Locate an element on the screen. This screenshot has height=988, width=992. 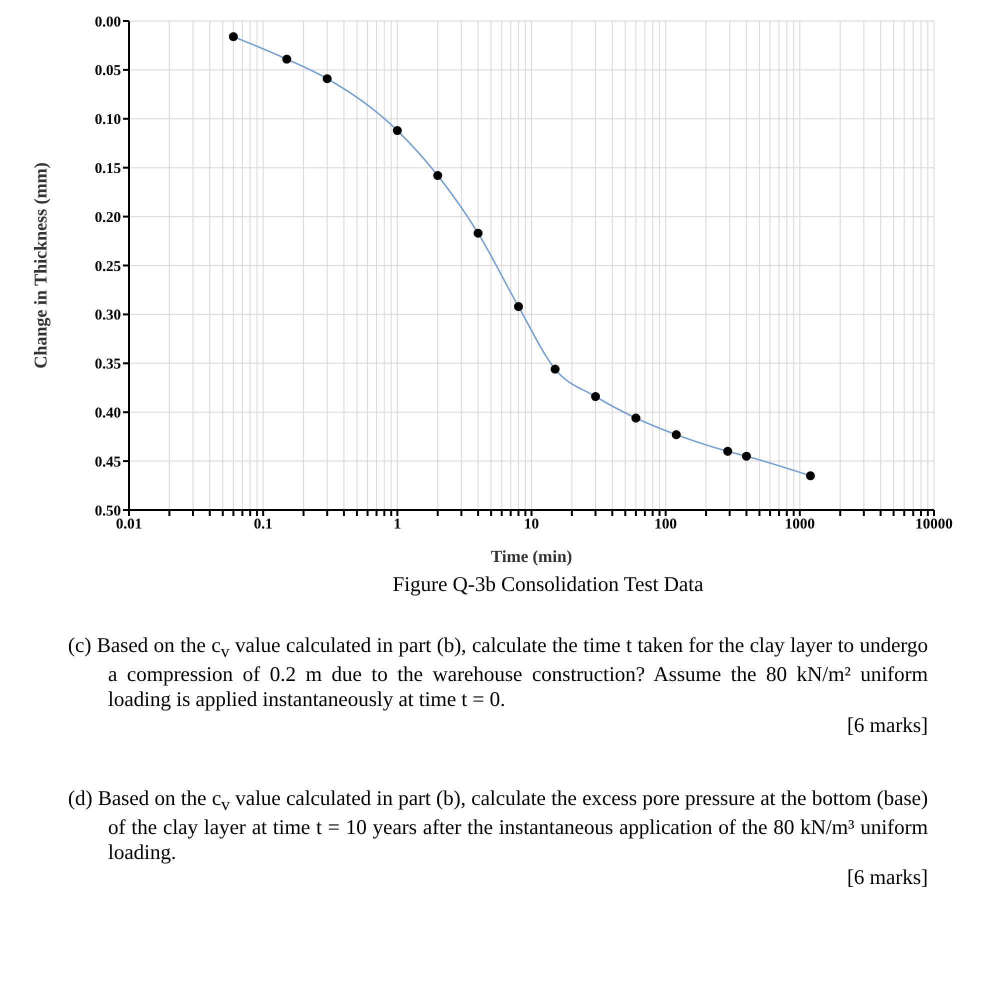
text: (c) Based on the c$_{v}$ value calculated in part (b), calculate the time t taken for the clay layer to undergo a compression of 0.2 m due to the warehouse construction? Assume the 80 kN/m² uniform loading is applied instantaneously at time t = 0. is located at coordinates (498, 673).